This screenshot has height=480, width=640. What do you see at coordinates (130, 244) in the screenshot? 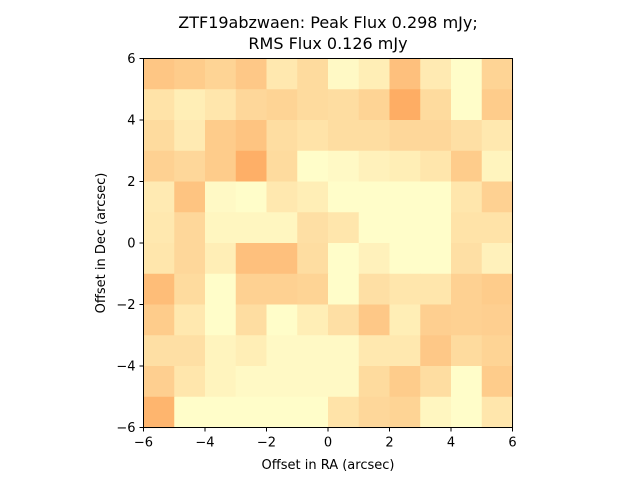
I see `y-axis-ticks: −6 −4 −2 0 2 4 6` at bounding box center [130, 244].